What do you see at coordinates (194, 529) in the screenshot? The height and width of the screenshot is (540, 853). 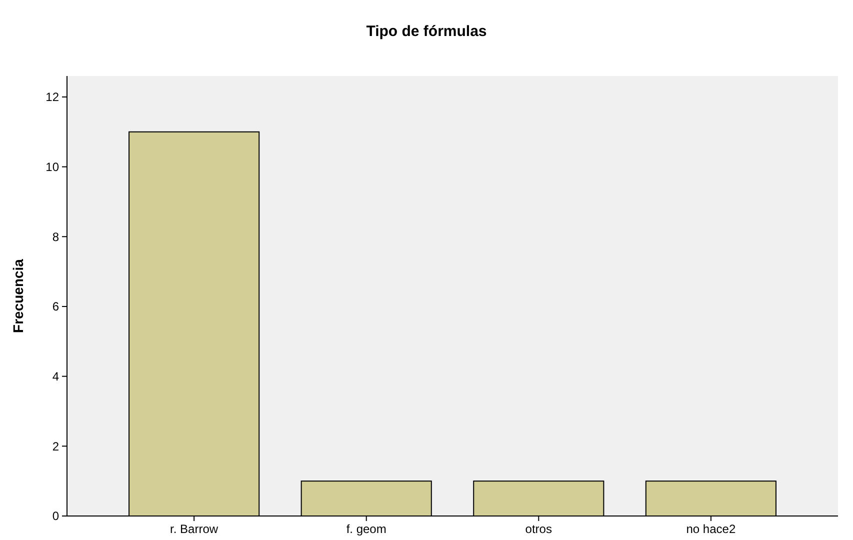 I see `x-tick-label: r. Barrow` at bounding box center [194, 529].